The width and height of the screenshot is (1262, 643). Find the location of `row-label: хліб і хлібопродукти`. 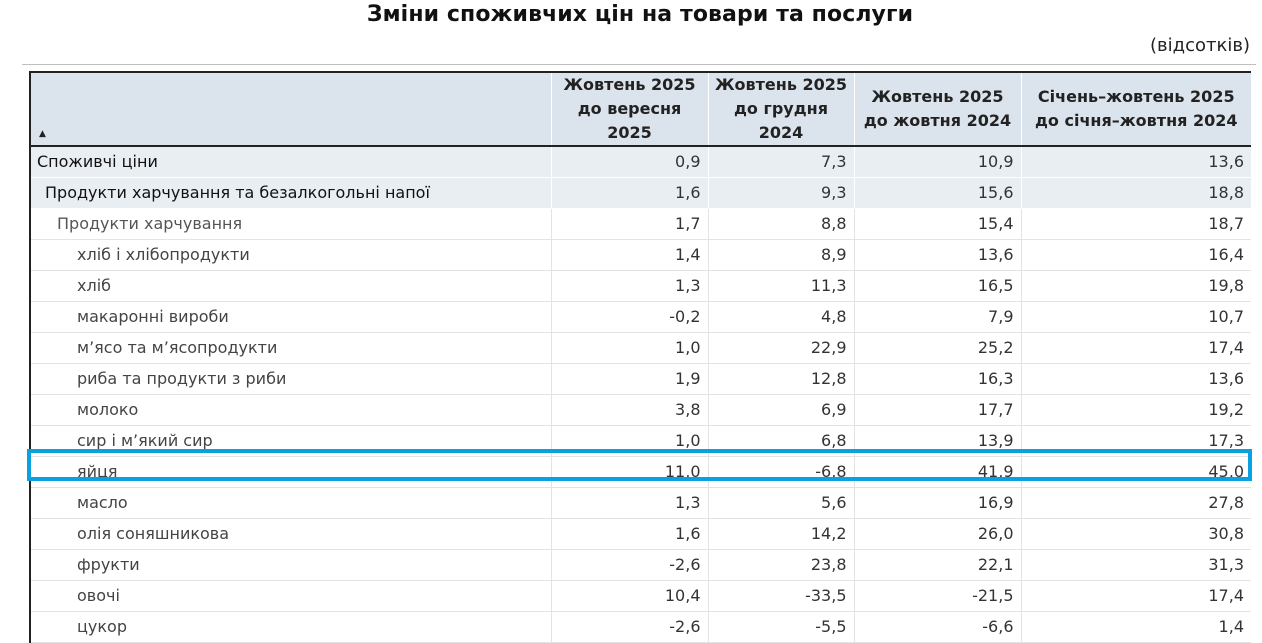

row-label: хліб і хлібопродукти is located at coordinates (290, 255).